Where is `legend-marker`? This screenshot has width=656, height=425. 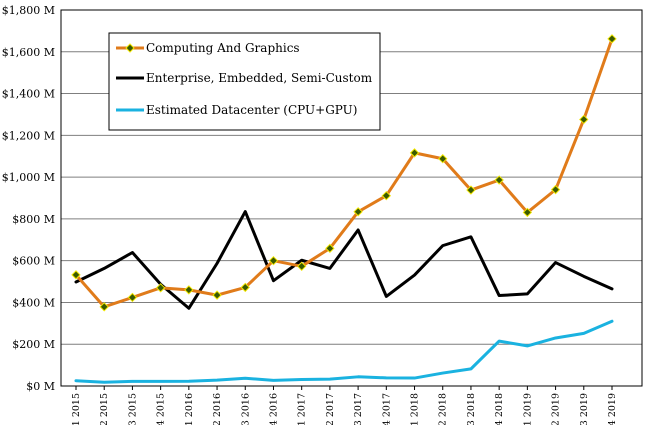
legend-marker is located at coordinates (130, 48).